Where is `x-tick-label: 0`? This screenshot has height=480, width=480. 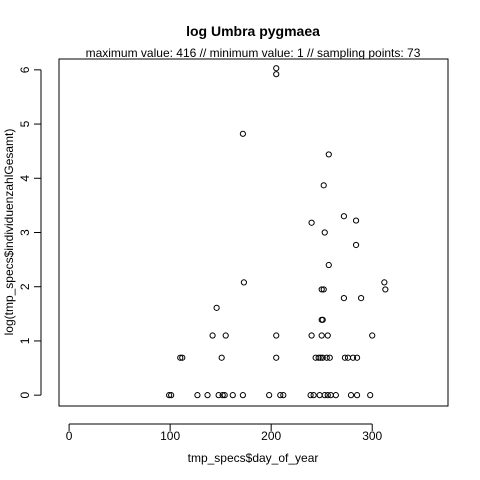
x-tick-label: 0 is located at coordinates (69, 436).